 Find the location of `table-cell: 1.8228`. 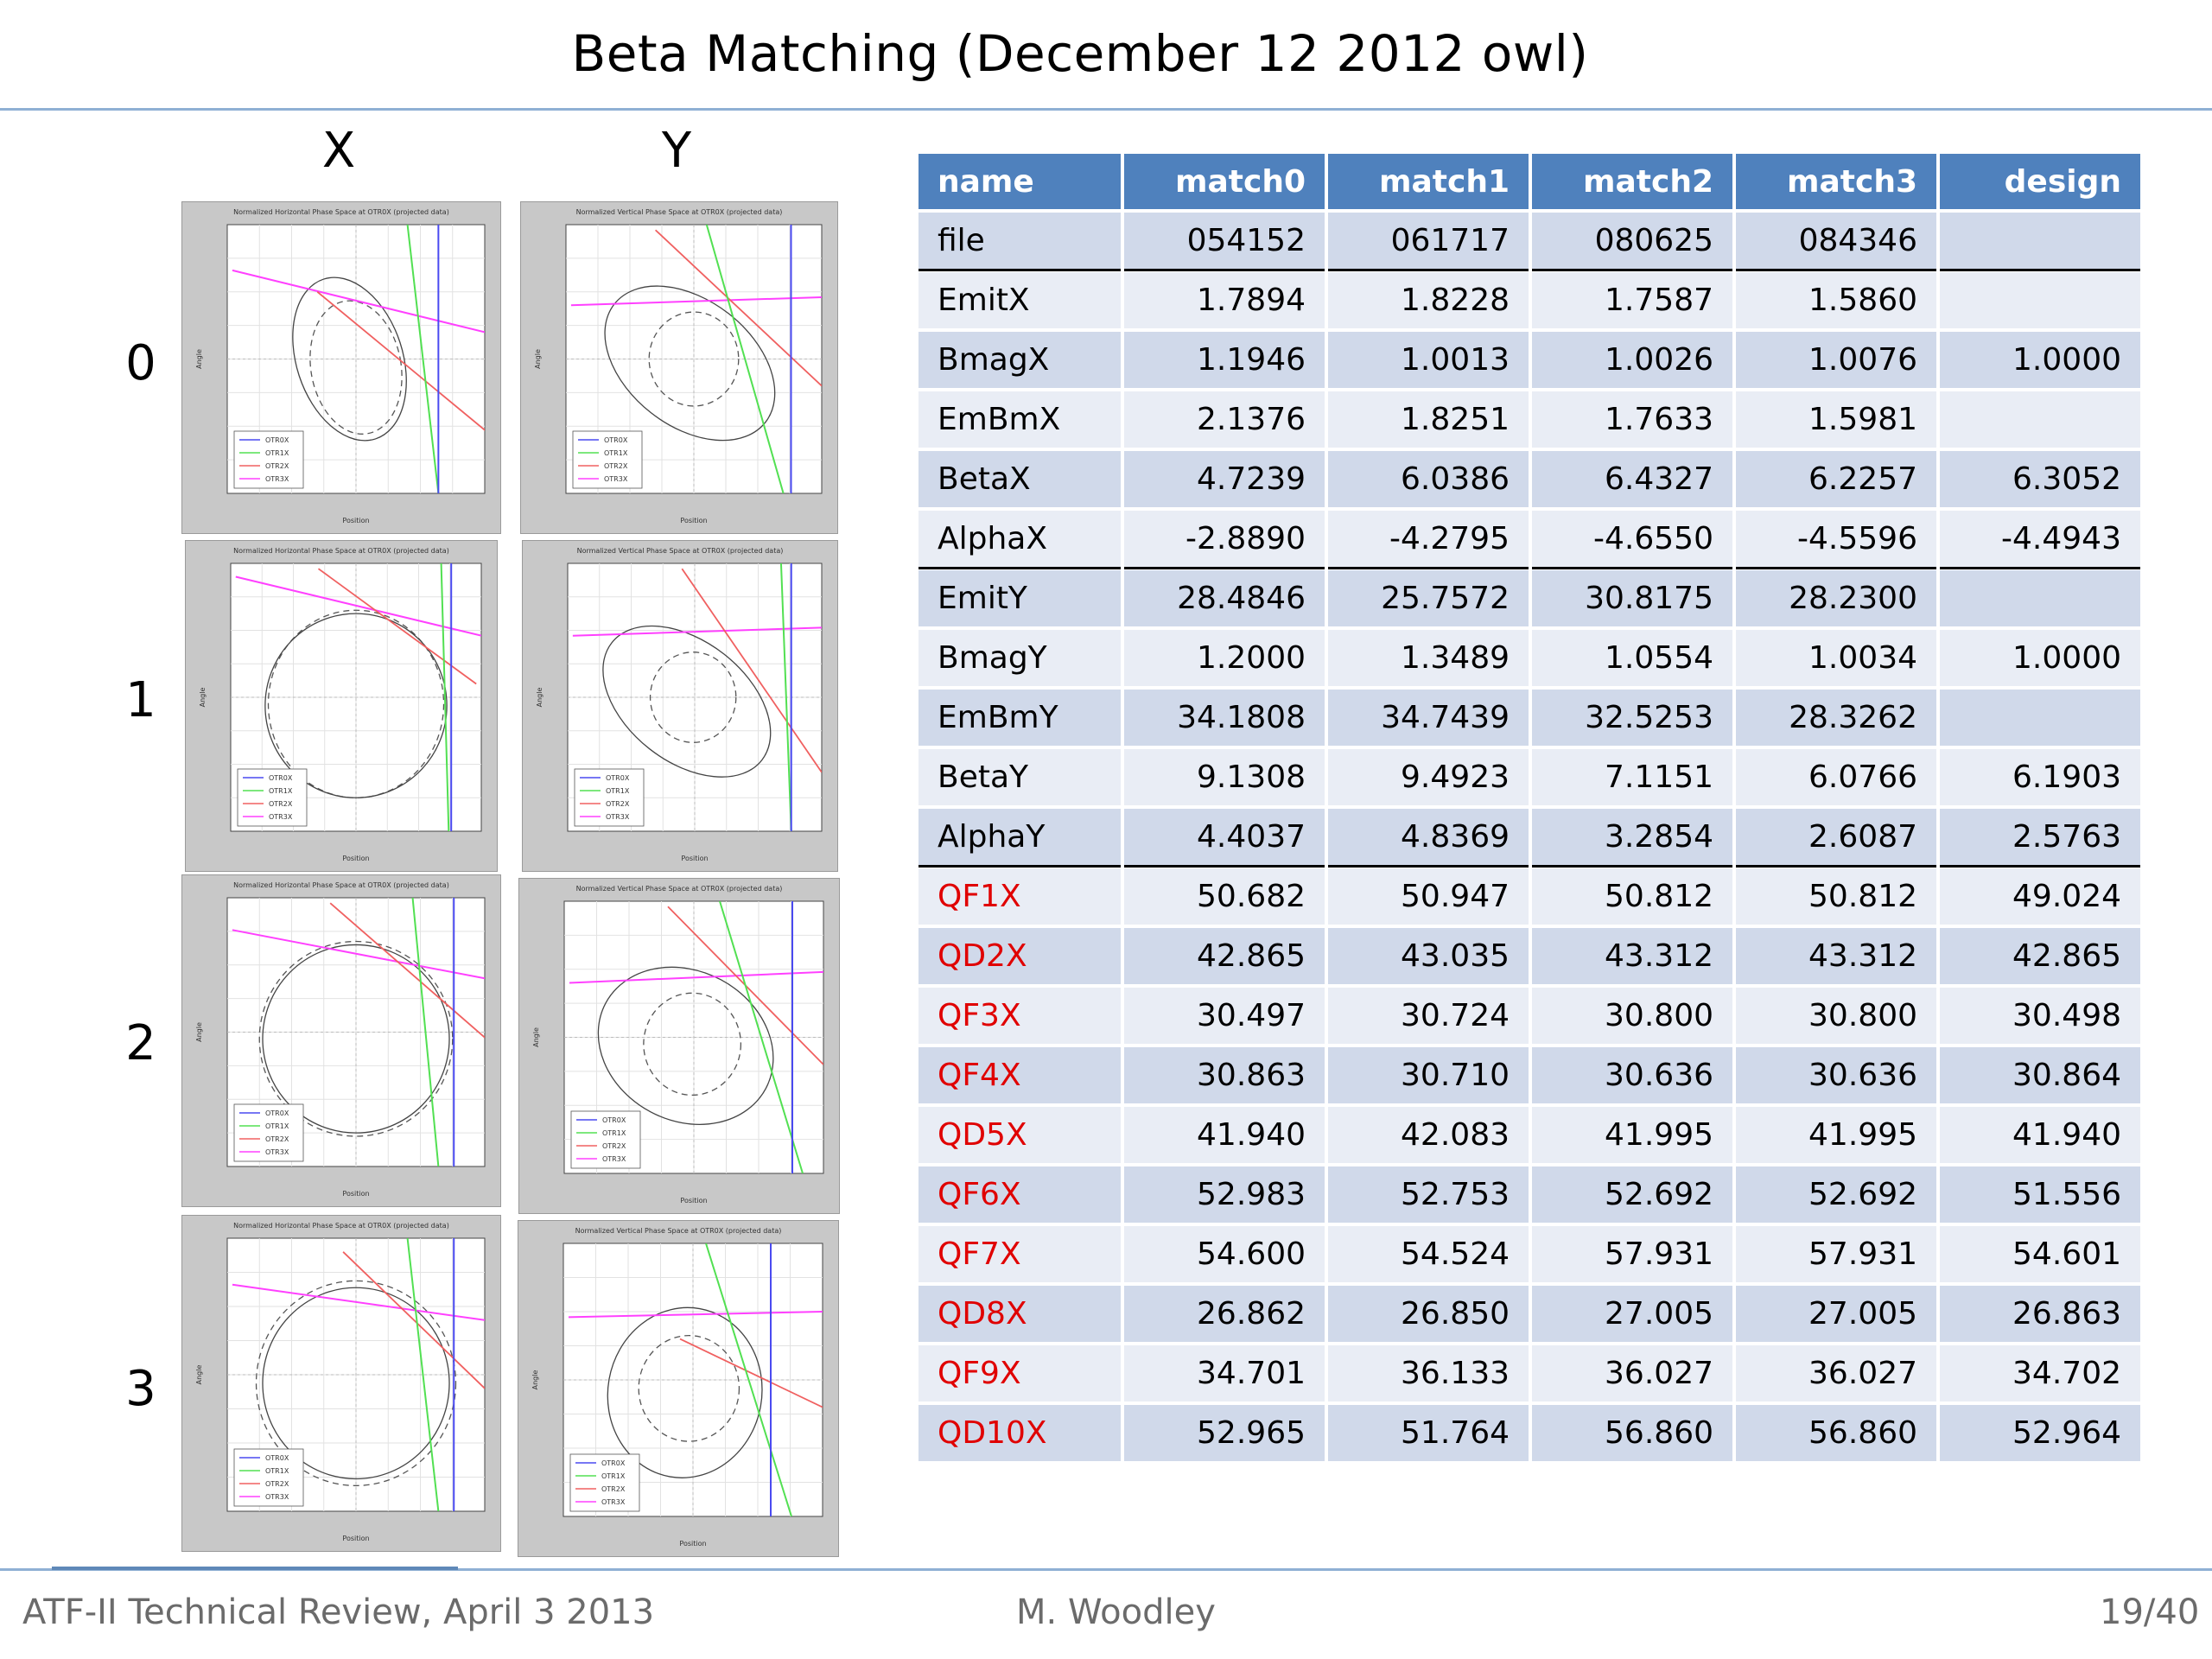

table-cell: 1.8228 is located at coordinates (1428, 300).